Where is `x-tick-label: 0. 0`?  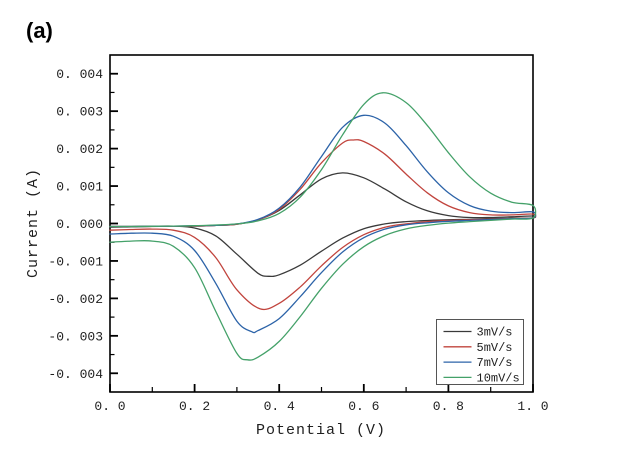 x-tick-label: 0. 0 is located at coordinates (109, 406).